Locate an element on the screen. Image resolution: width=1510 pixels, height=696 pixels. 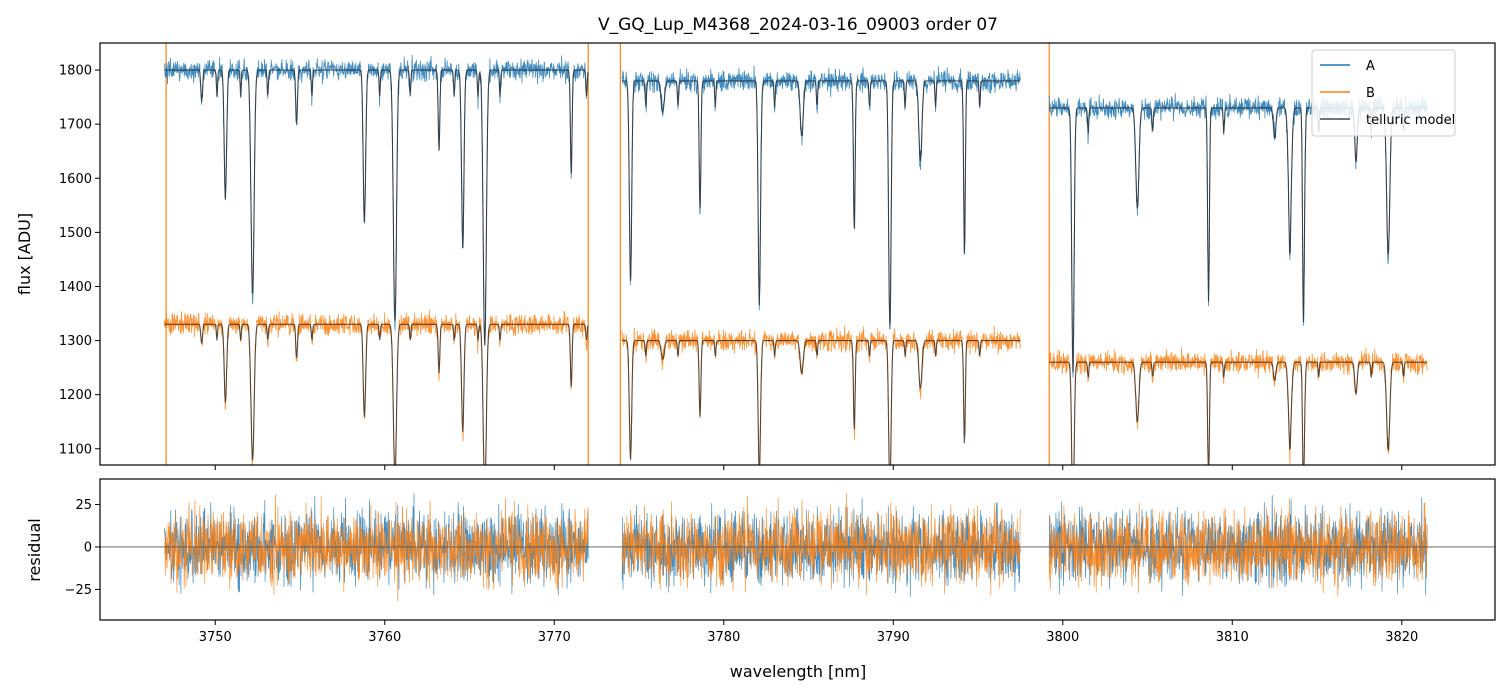
y-tick-label: 1800 is located at coordinates (75, 71).